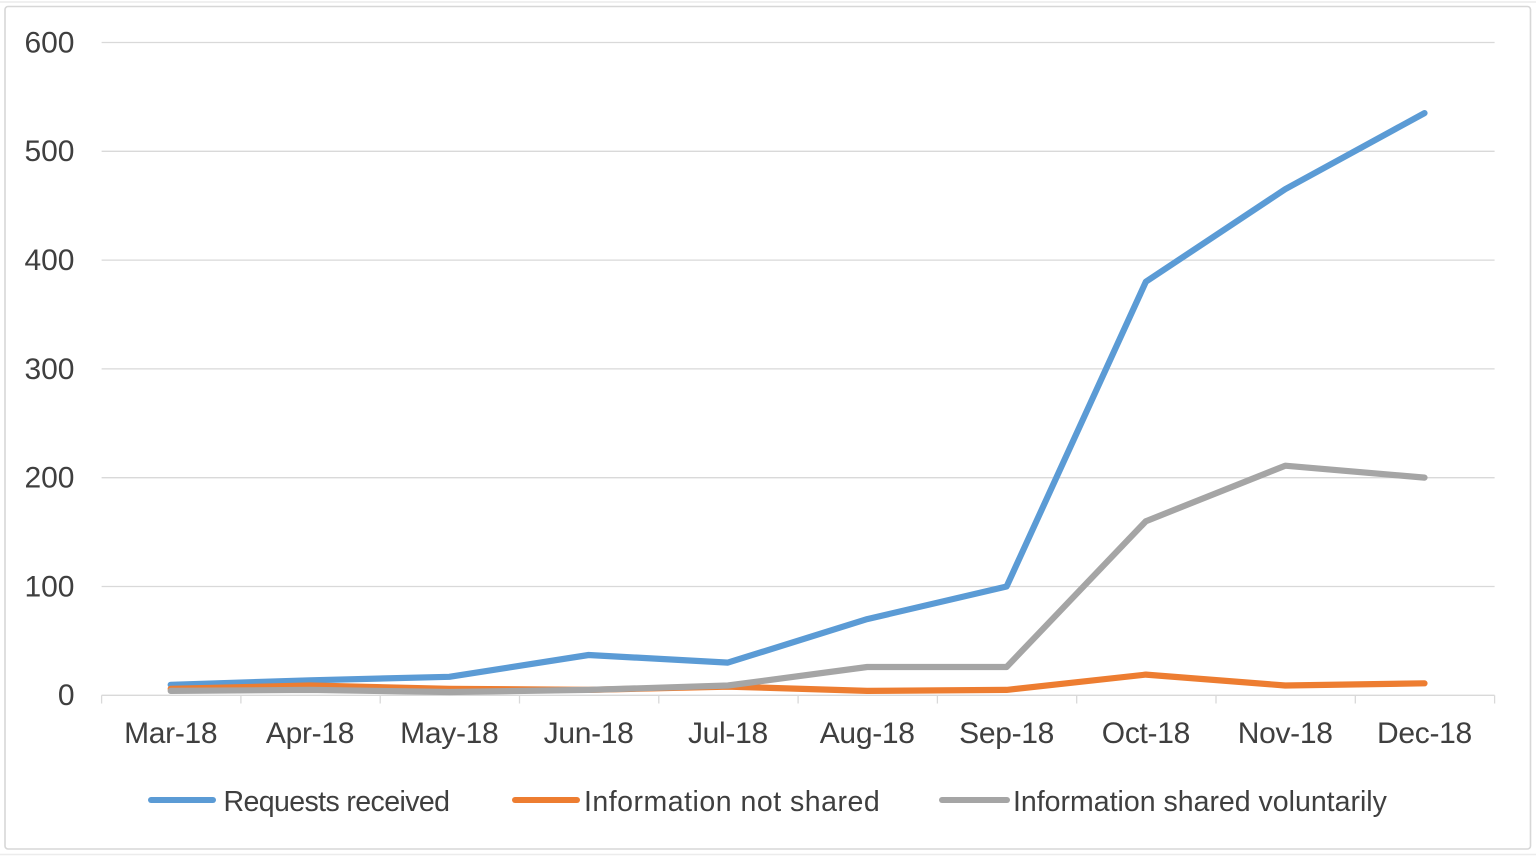  Describe the element at coordinates (337, 802) in the screenshot. I see `svg-text: Requests received` at that location.